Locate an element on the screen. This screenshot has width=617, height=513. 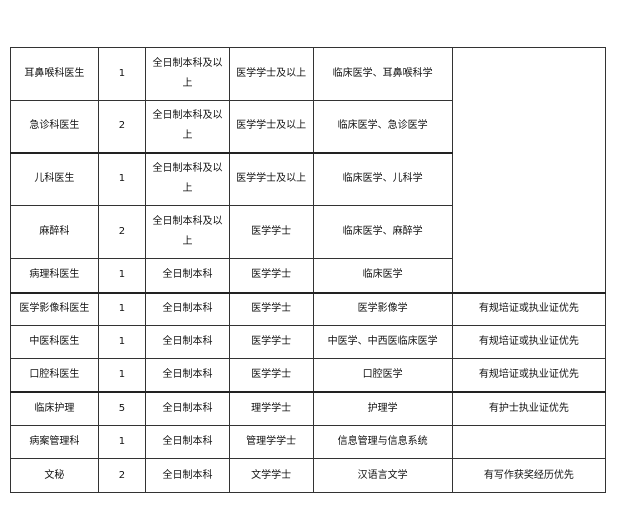
table-row: 临床护理 5 全日制本科 理学学士 护理学 有护士执业证优先 is located at coordinates (308, 408).